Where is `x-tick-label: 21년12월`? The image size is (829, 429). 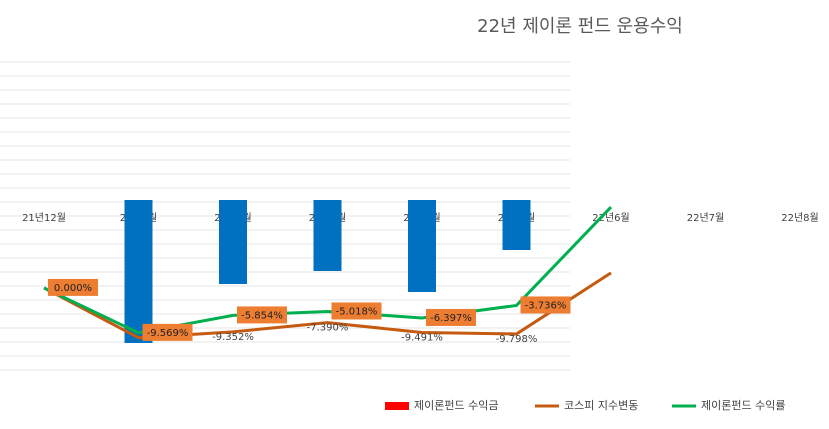 x-tick-label: 21년12월 is located at coordinates (44, 218).